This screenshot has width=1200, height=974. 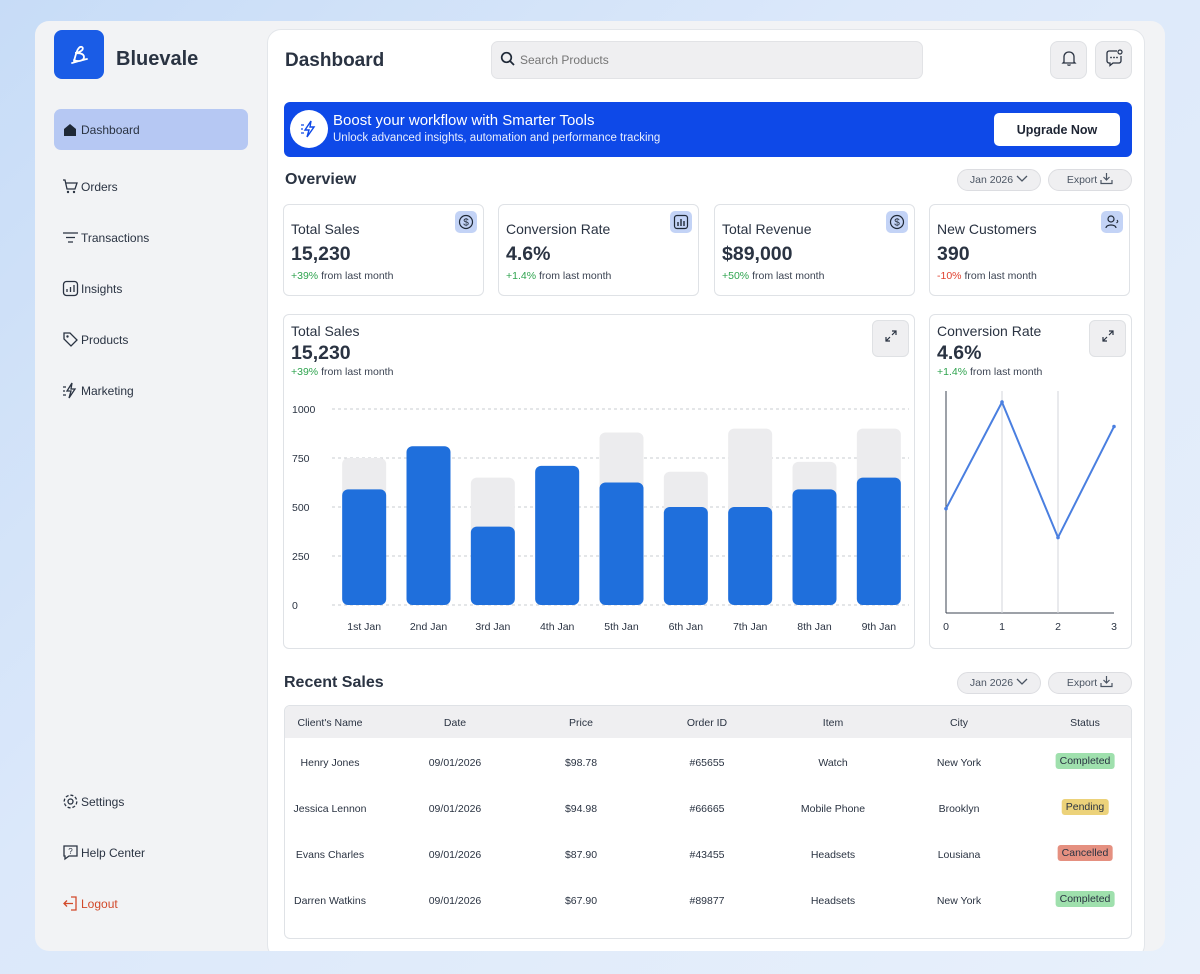 I want to click on item-cell: Headsets, so click(x=833, y=855).